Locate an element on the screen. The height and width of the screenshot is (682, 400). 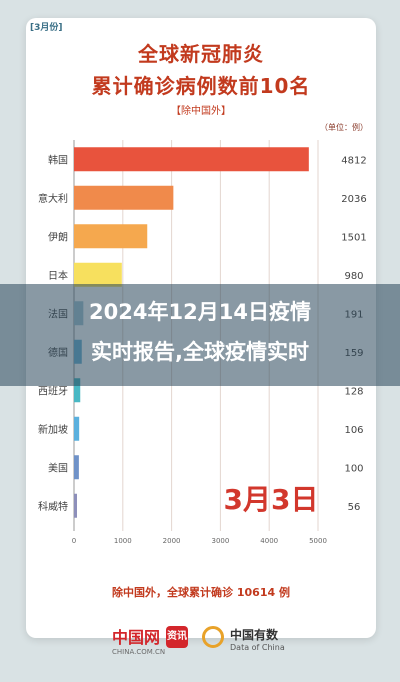
date-stamp: 3月3日 is located at coordinates (271, 499).